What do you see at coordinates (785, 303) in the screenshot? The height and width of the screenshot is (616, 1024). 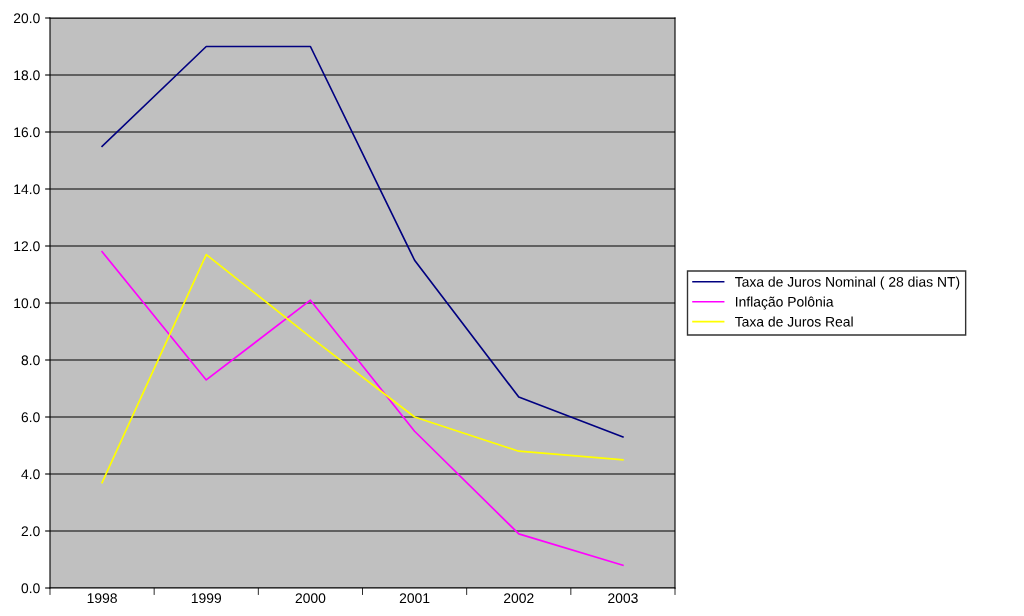 I see `legend-label: Inflação Polônia` at bounding box center [785, 303].